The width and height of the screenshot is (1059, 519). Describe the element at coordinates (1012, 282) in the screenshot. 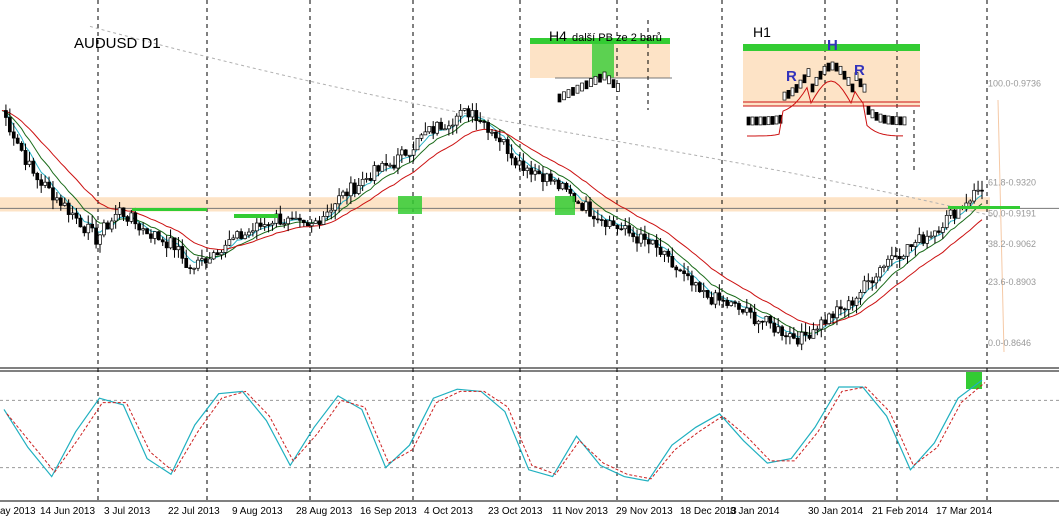

I see `fib-label-4: 23.6-0.8903` at that location.